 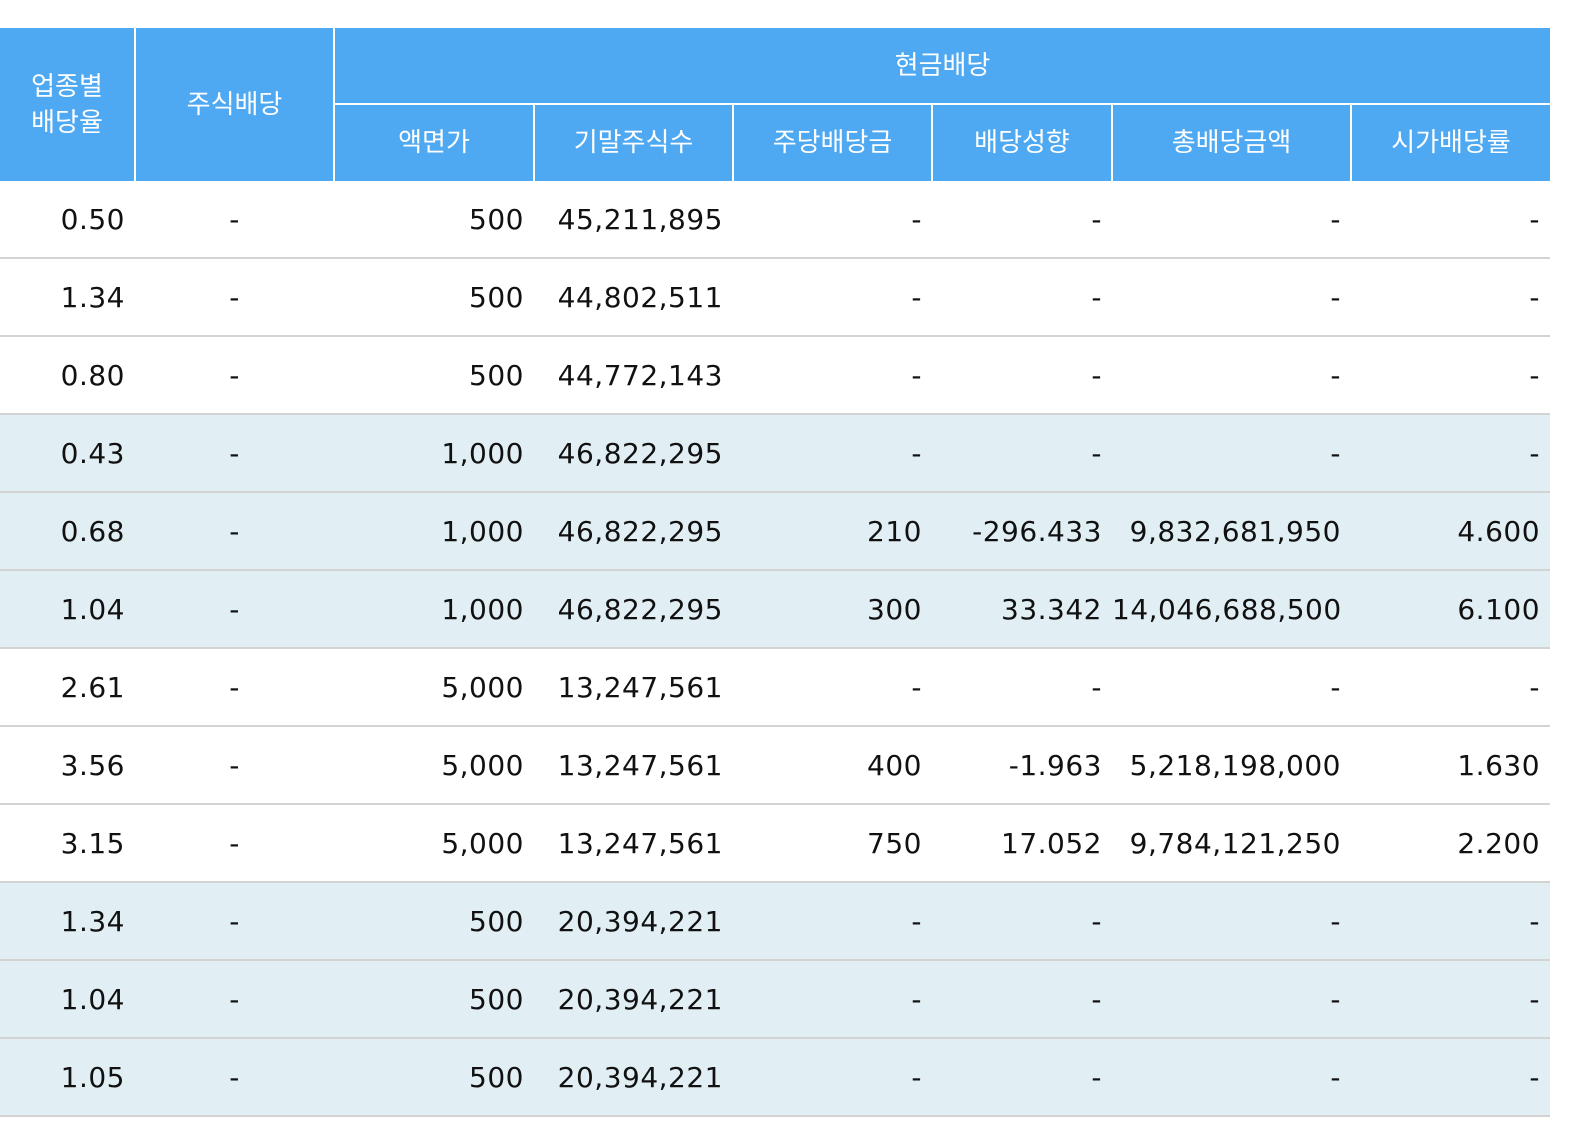 I want to click on industry-rate-cell: 0.80, so click(x=67, y=375).